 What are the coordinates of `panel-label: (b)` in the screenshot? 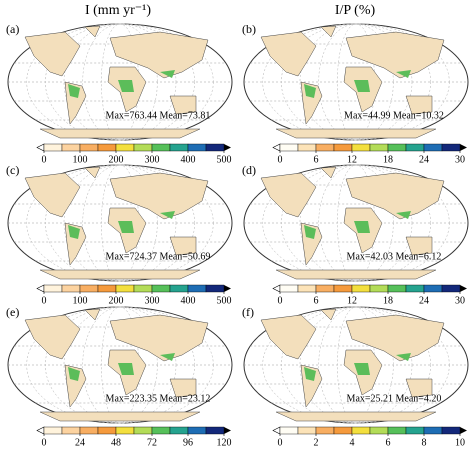 It's located at (249, 29).